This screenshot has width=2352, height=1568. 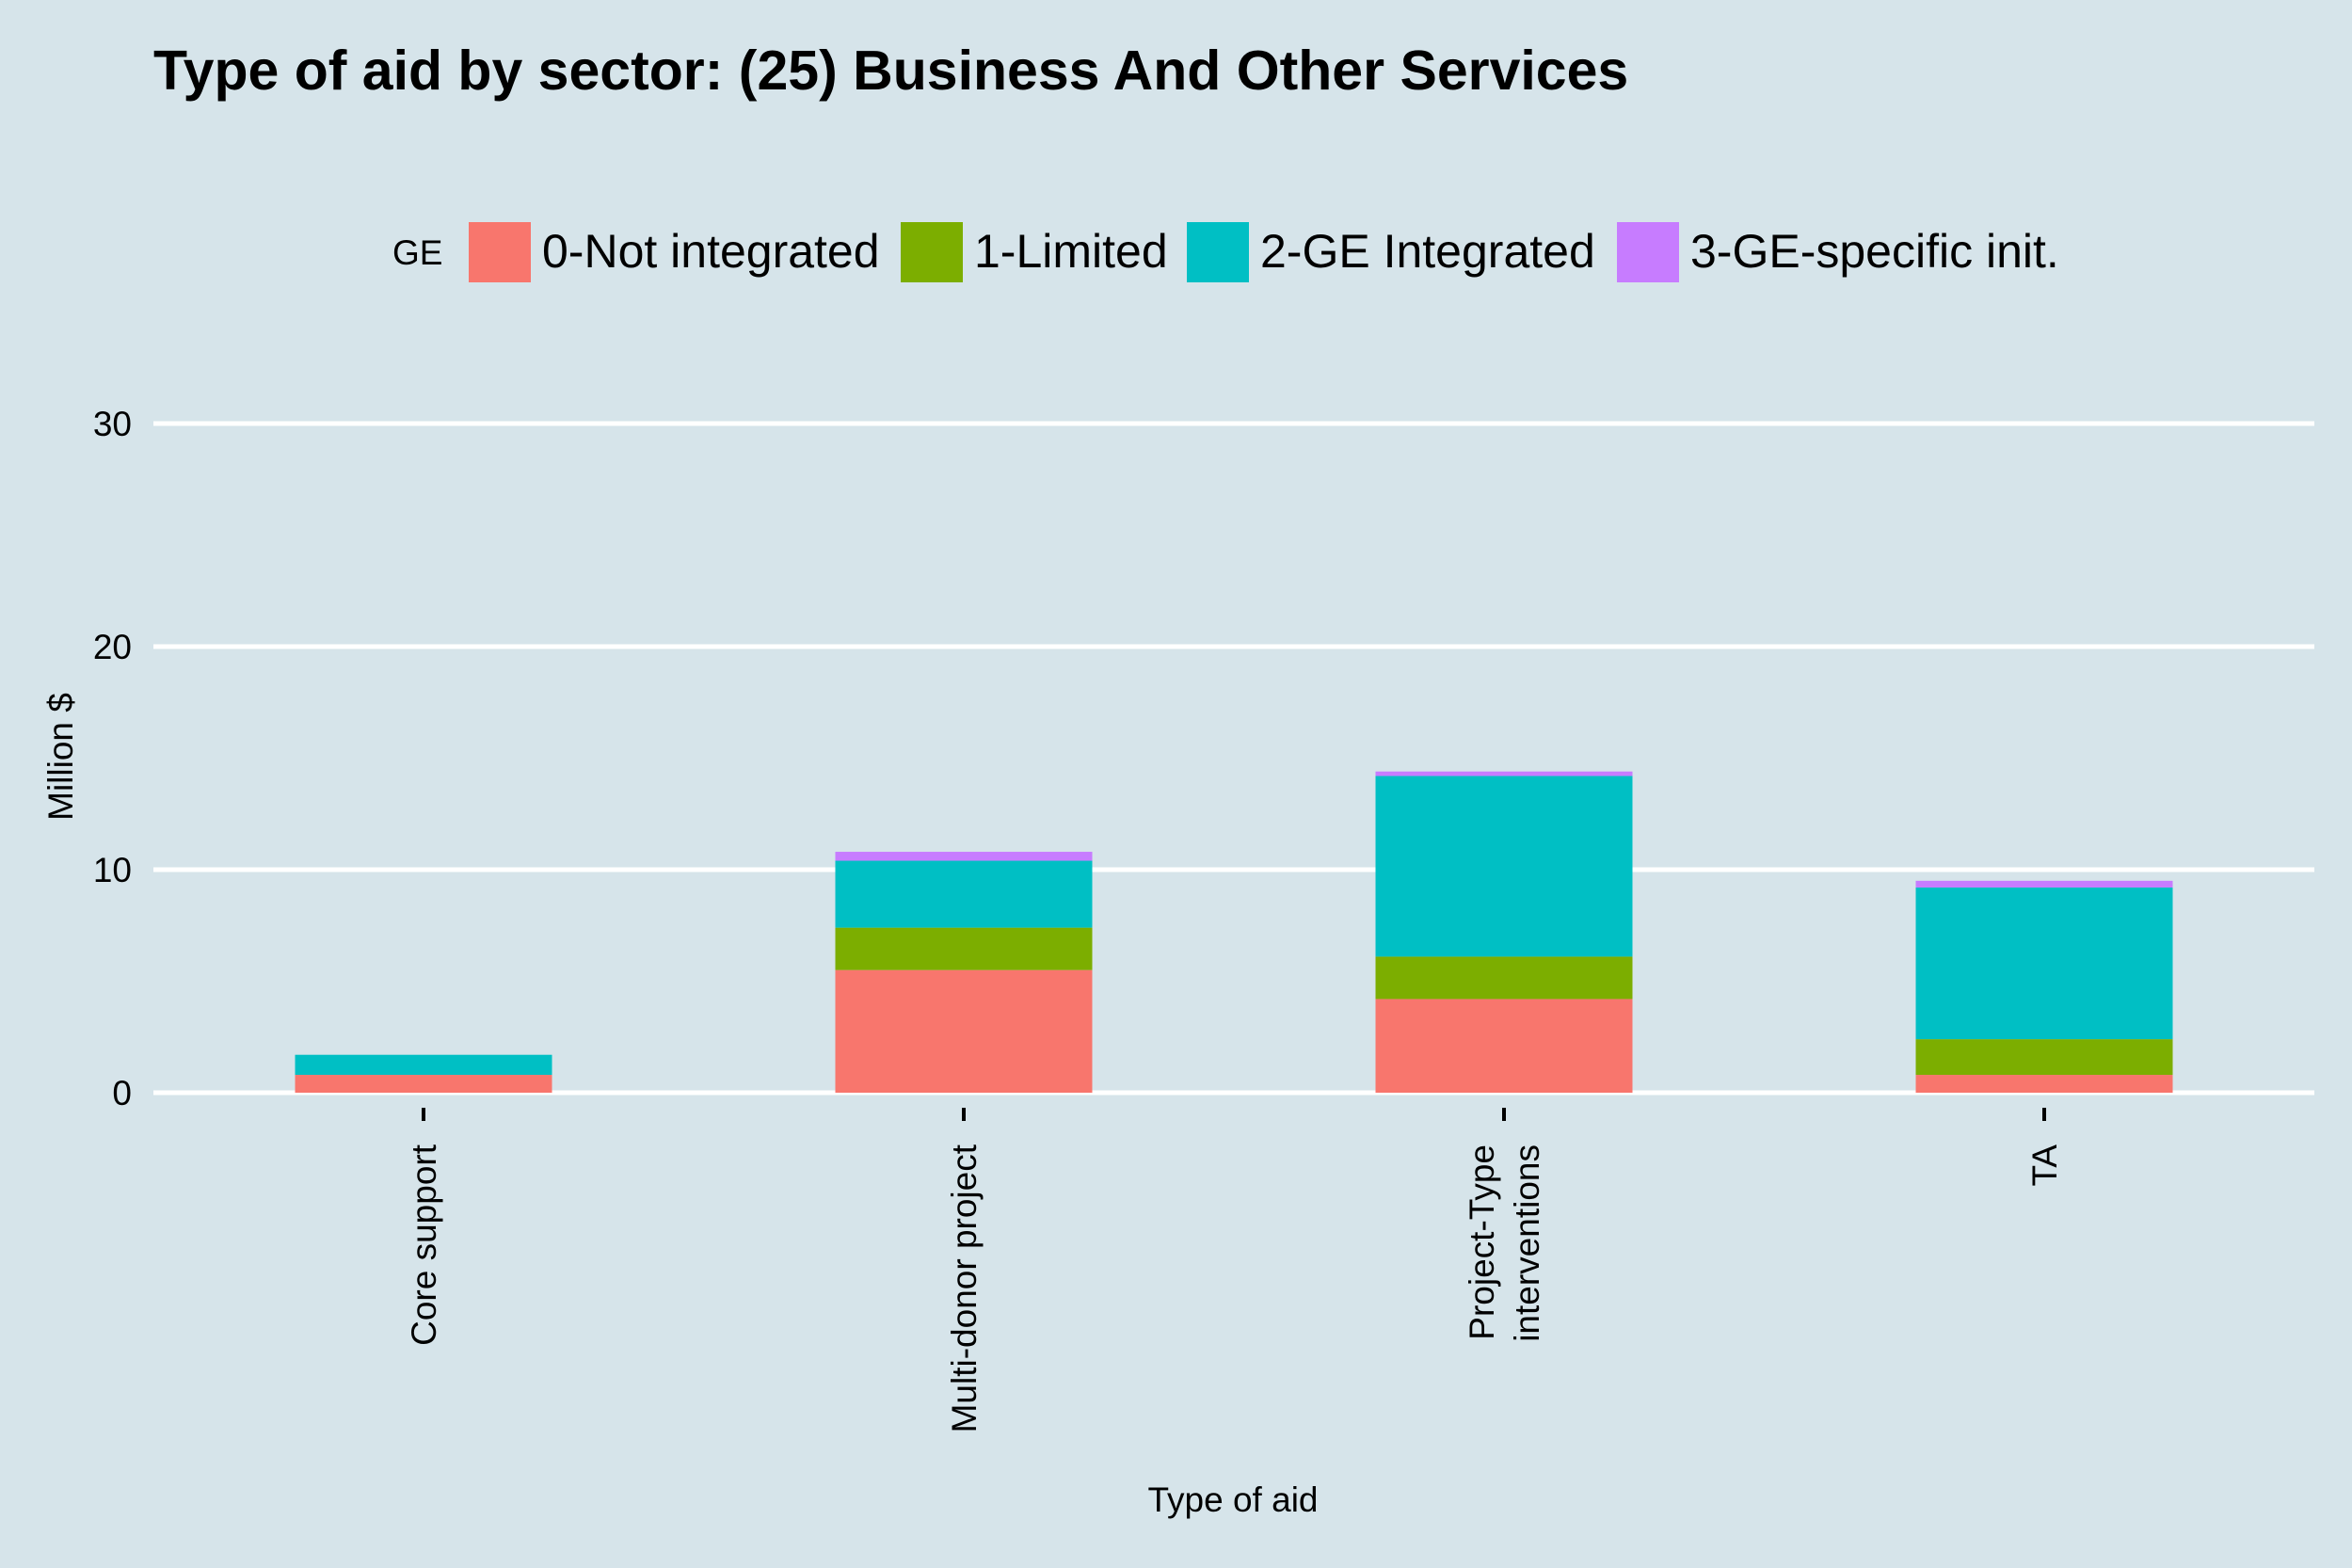 I want to click on legend-item: 3-GE-specific init., so click(x=1838, y=252).